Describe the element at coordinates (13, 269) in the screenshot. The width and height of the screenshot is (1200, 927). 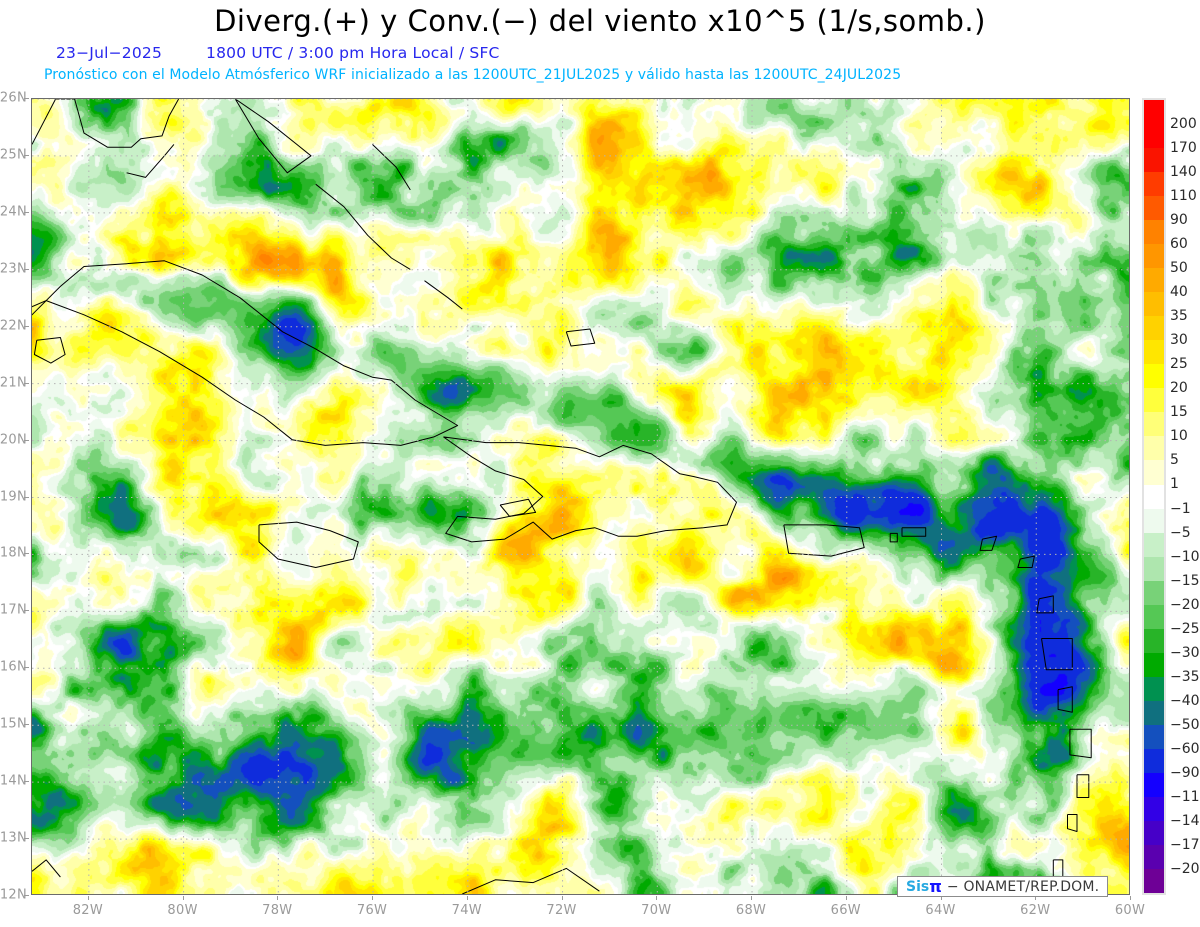
I see `y-tick-label: 23N` at that location.